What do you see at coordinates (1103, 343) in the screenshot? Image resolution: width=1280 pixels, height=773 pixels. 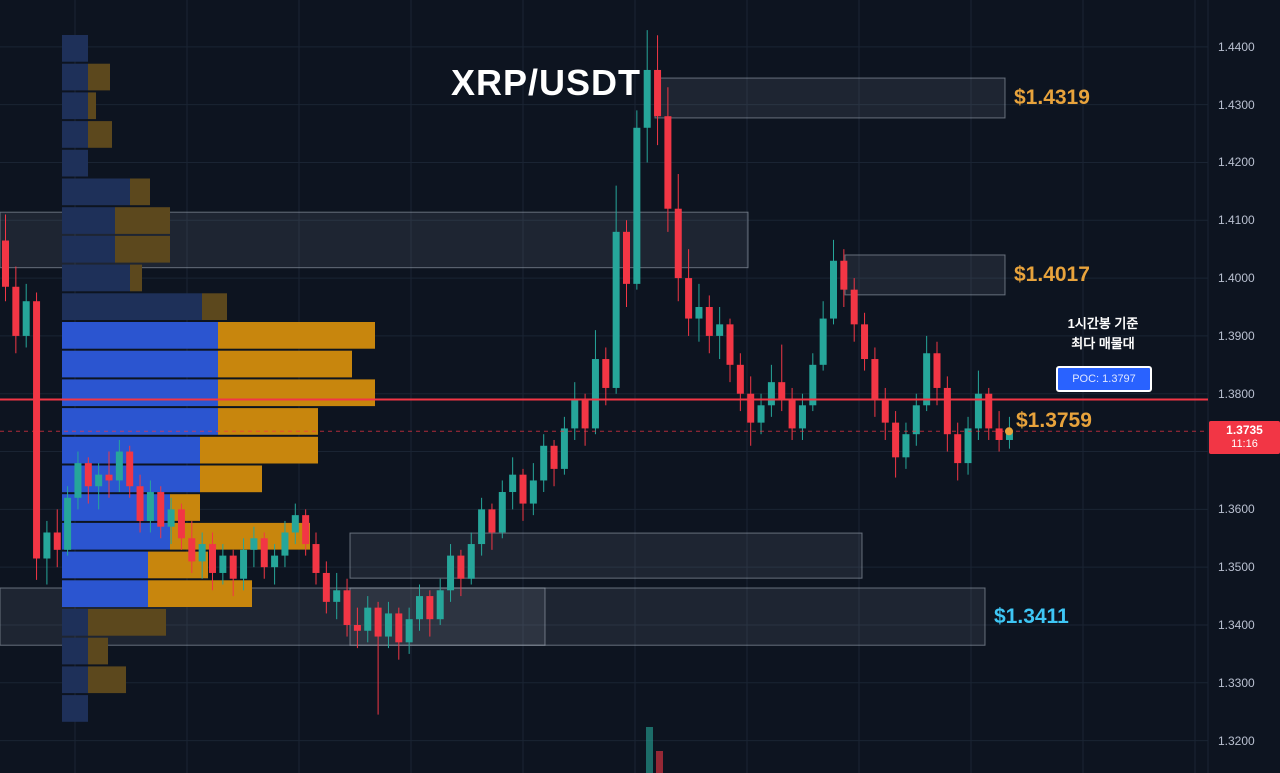 I see `annotation-note-line2: 최다 매물대` at bounding box center [1103, 343].